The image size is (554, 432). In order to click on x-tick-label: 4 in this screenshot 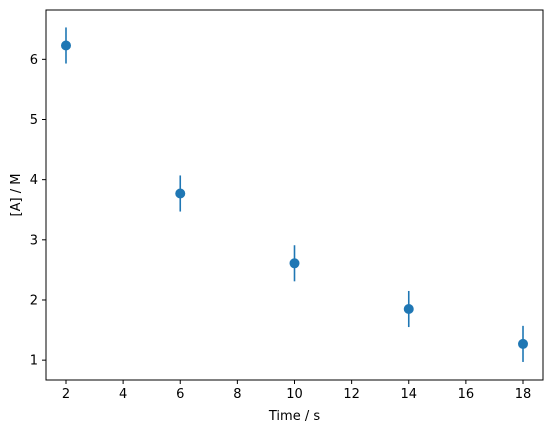, I will do `click(123, 394)`.